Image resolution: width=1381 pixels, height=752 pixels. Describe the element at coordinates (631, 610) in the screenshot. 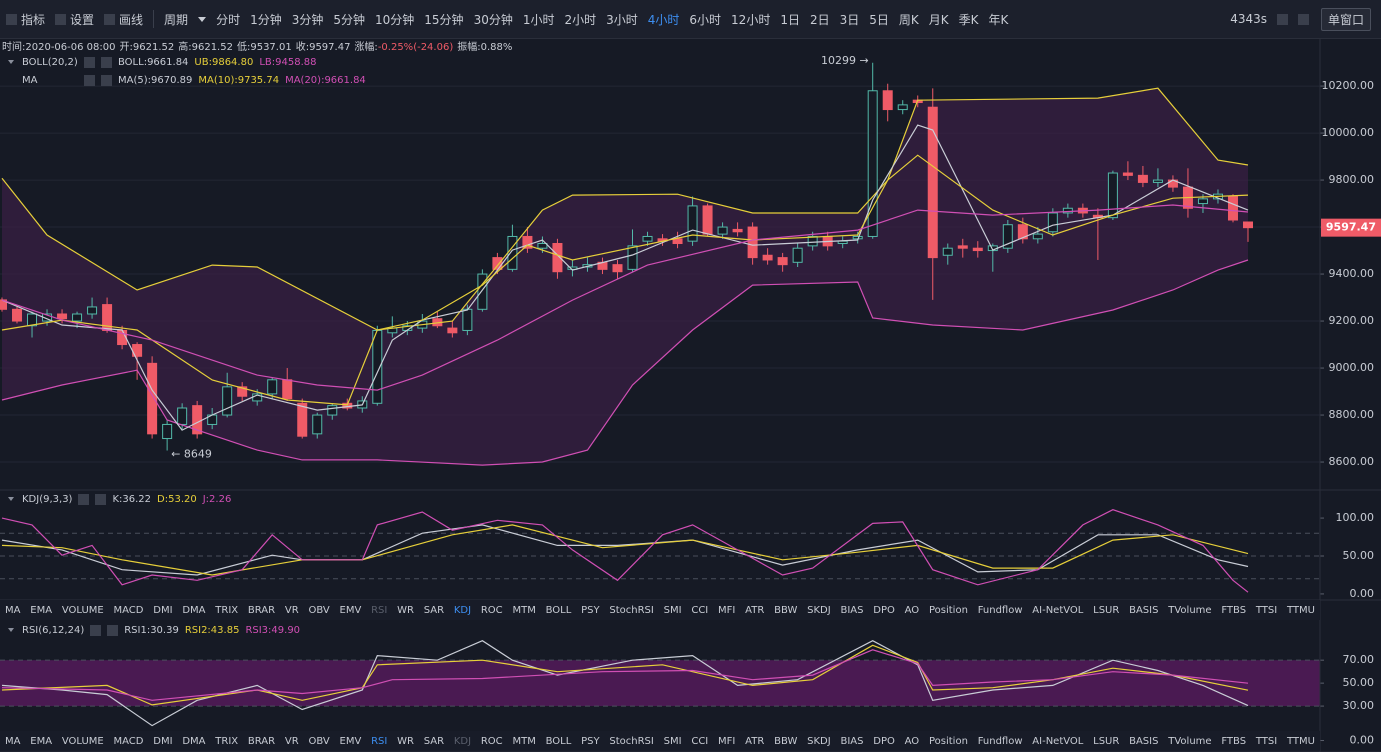

I see `indicator-tab: StochRSI` at that location.